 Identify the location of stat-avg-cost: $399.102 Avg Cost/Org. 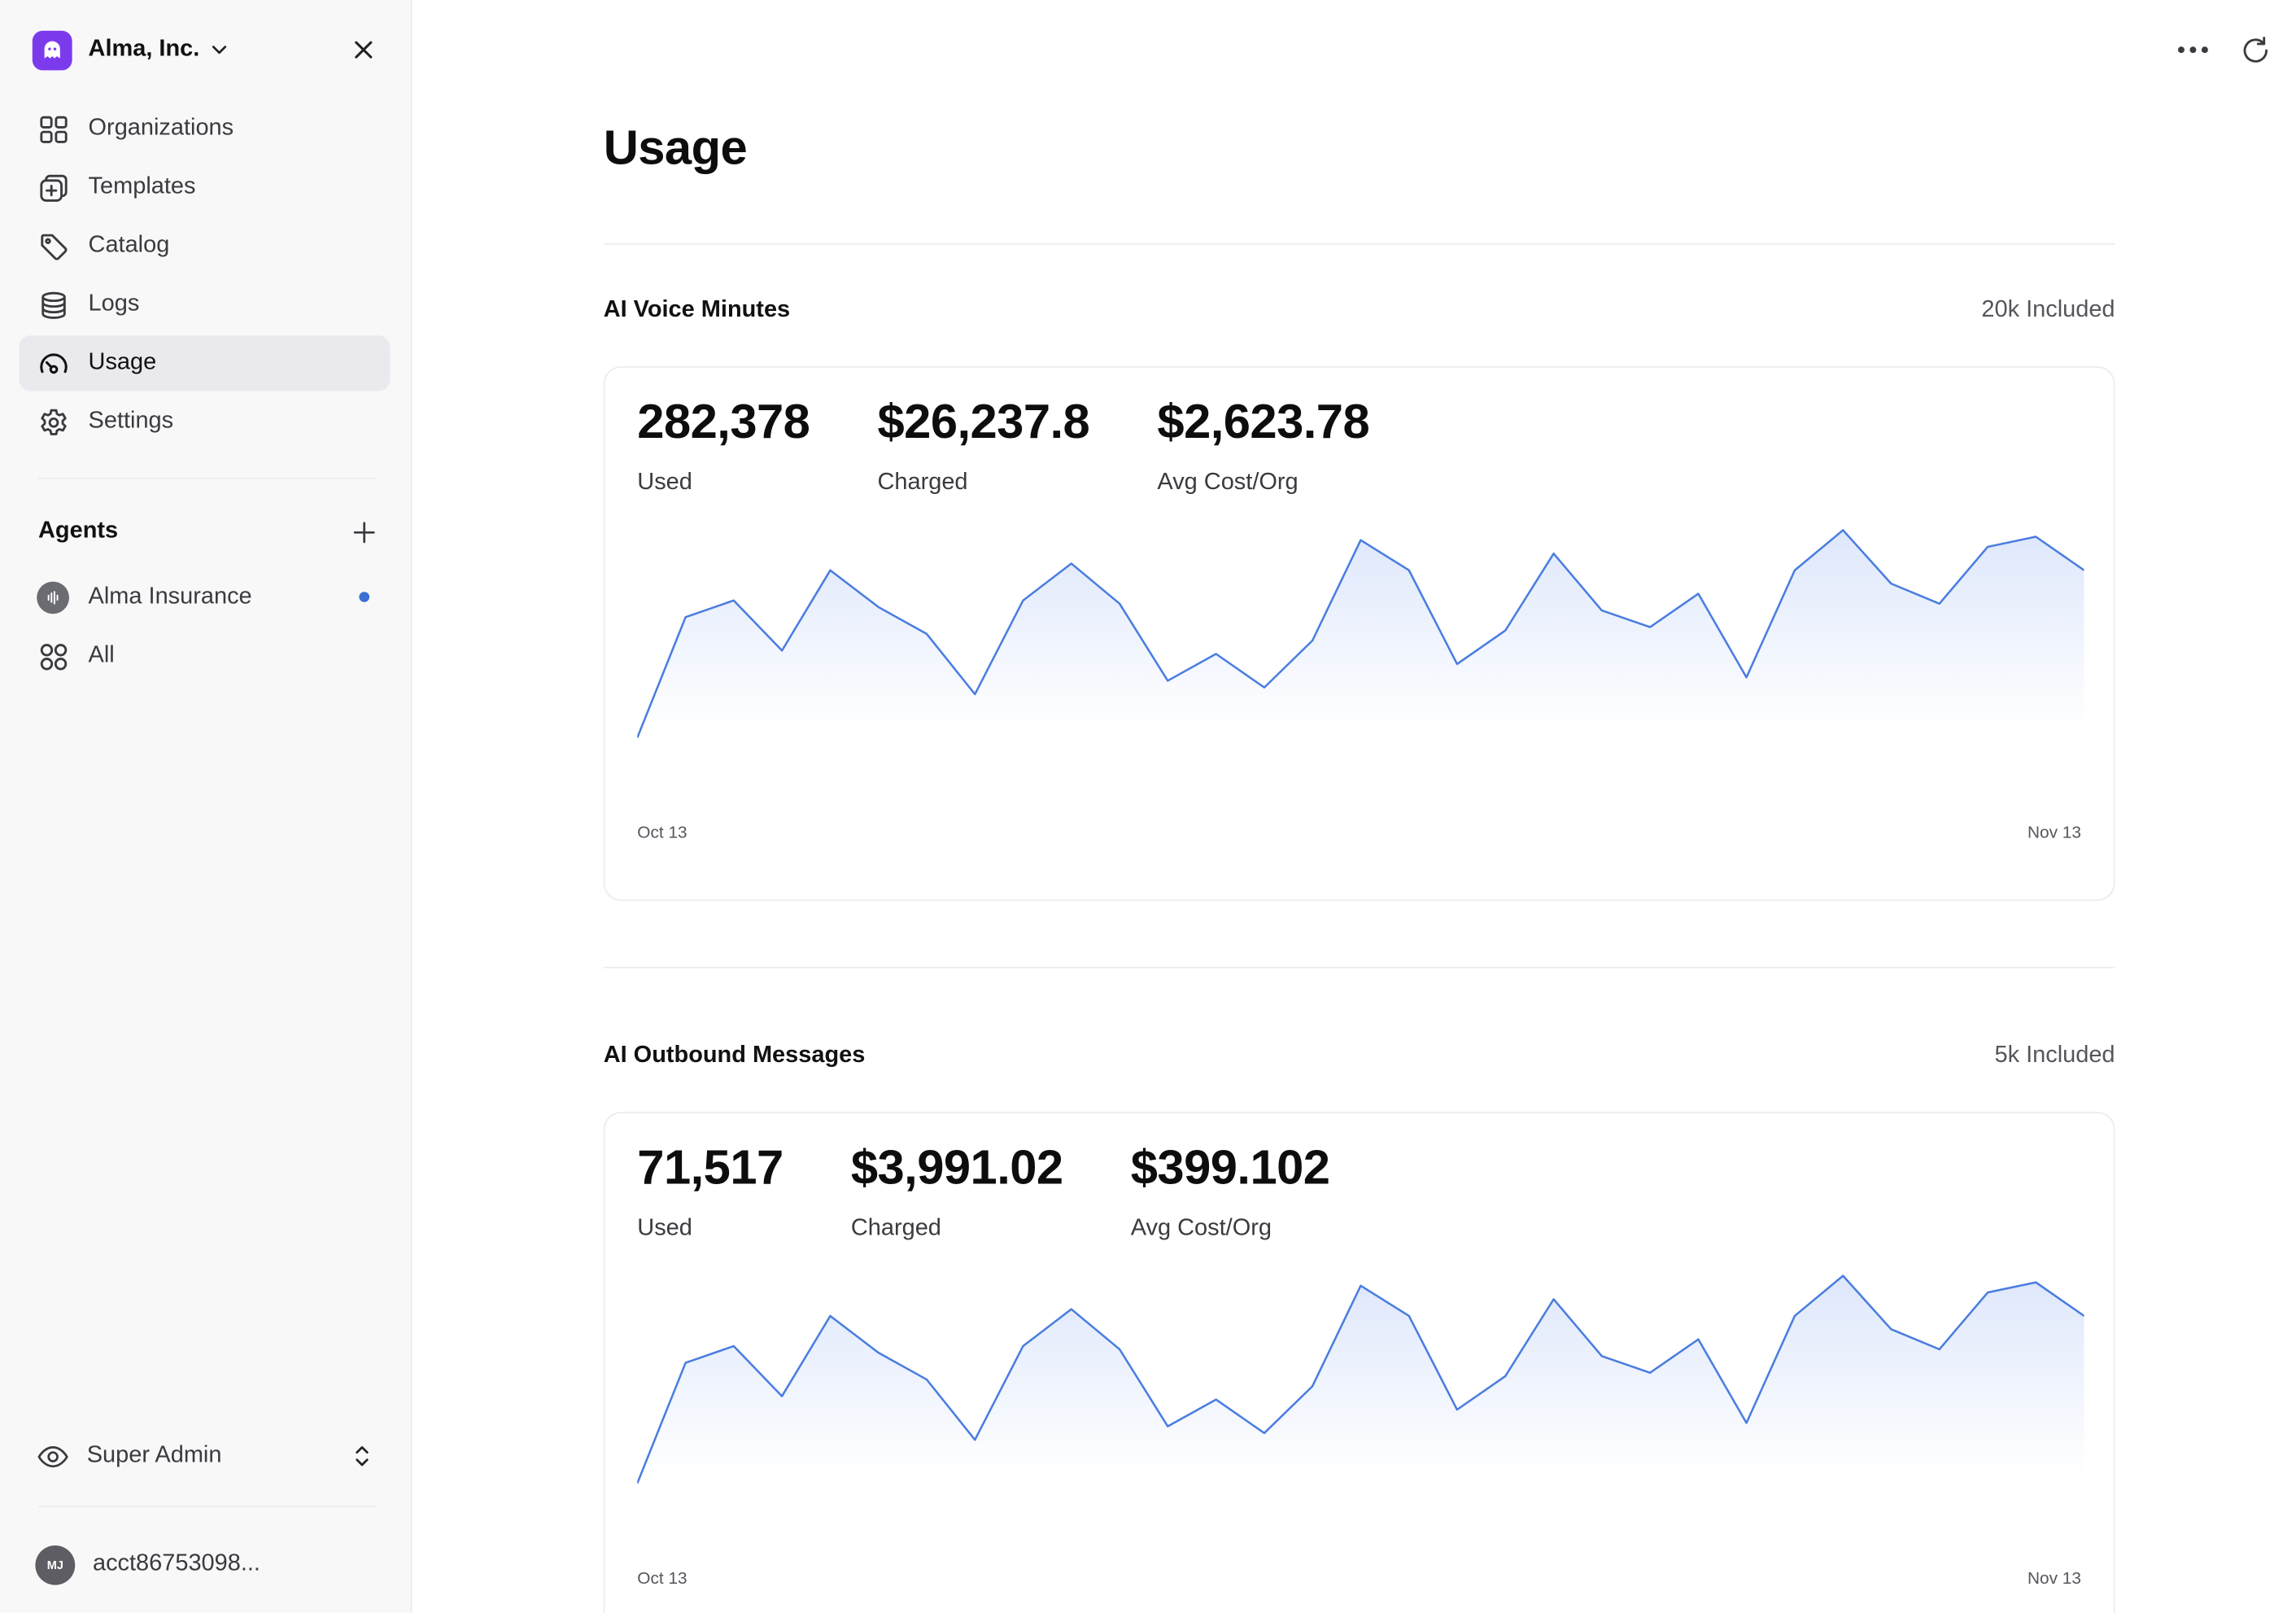
(1230, 1190).